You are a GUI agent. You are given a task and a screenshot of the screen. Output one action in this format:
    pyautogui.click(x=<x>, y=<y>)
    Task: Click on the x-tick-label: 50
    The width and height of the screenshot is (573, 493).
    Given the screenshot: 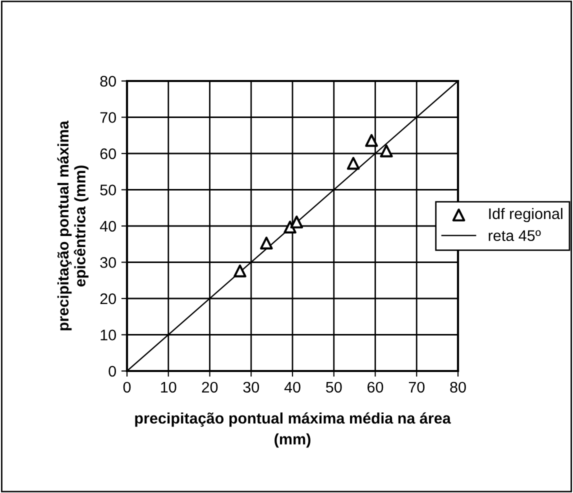 What is the action you would take?
    pyautogui.click(x=334, y=387)
    